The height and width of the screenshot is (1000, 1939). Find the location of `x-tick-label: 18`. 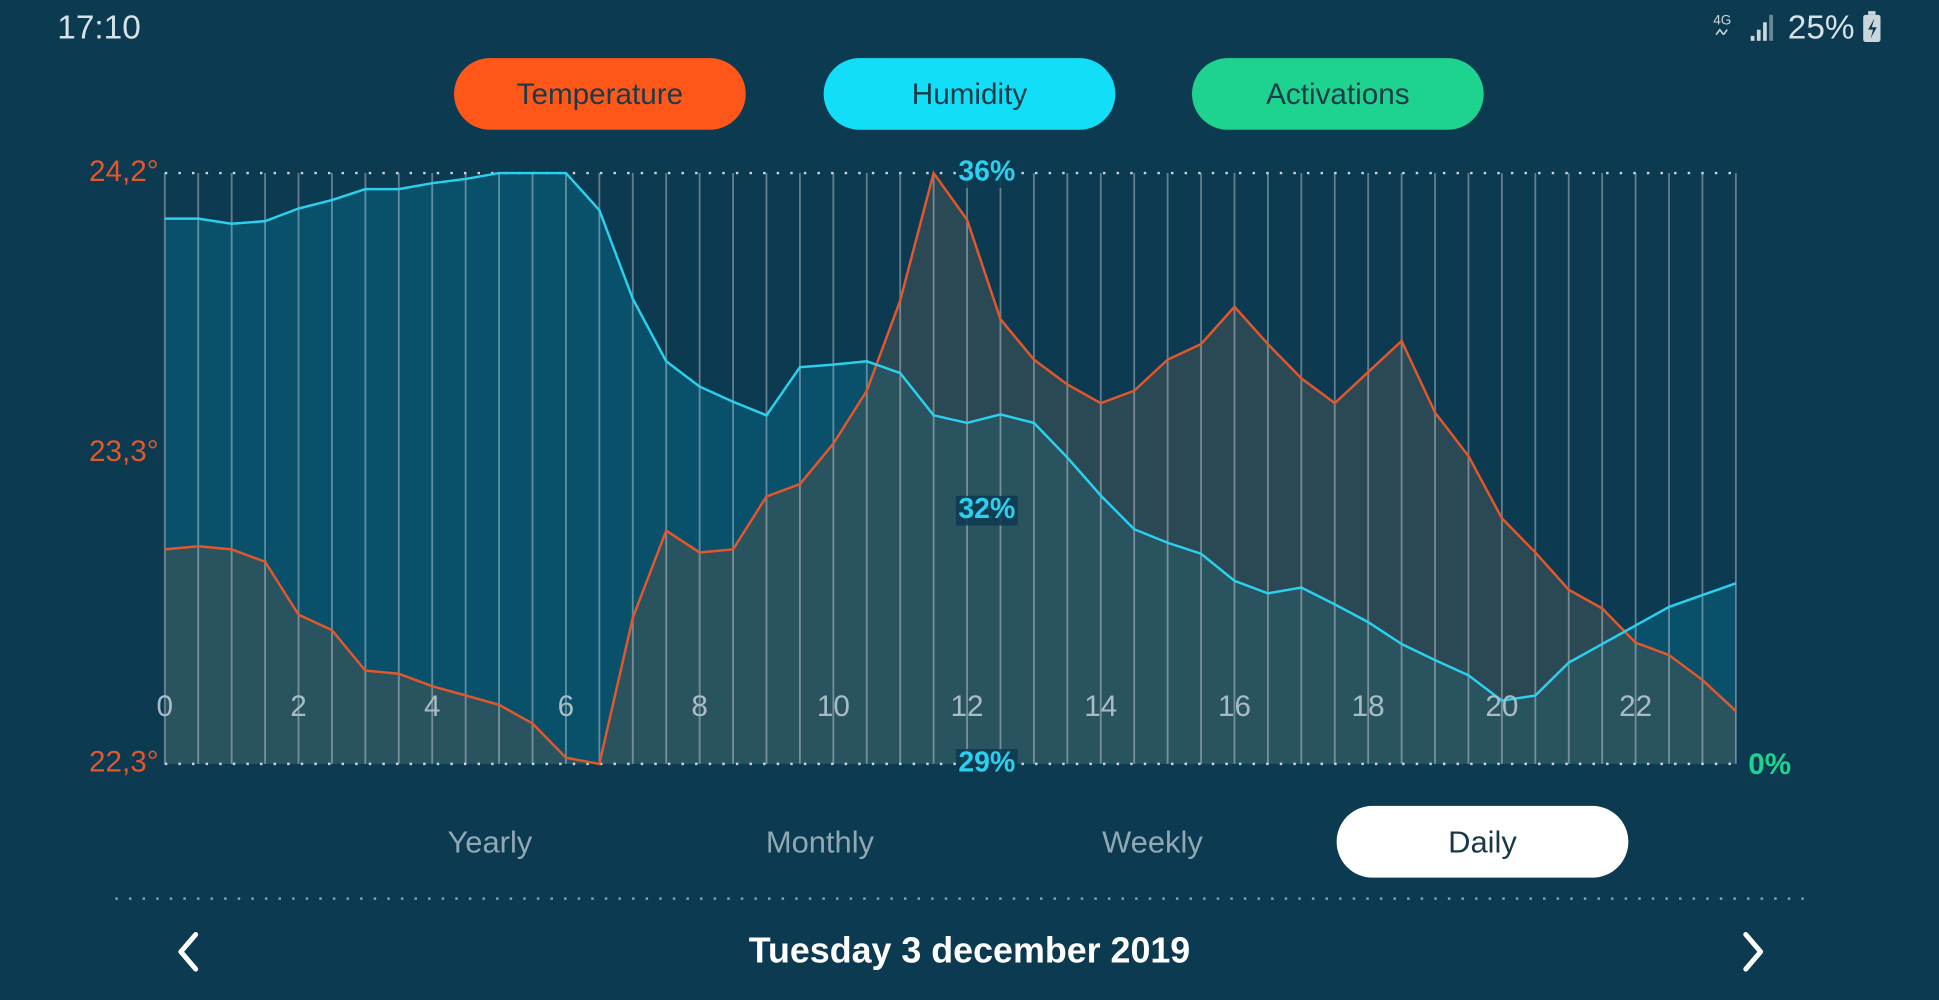

x-tick-label: 18 is located at coordinates (1368, 706).